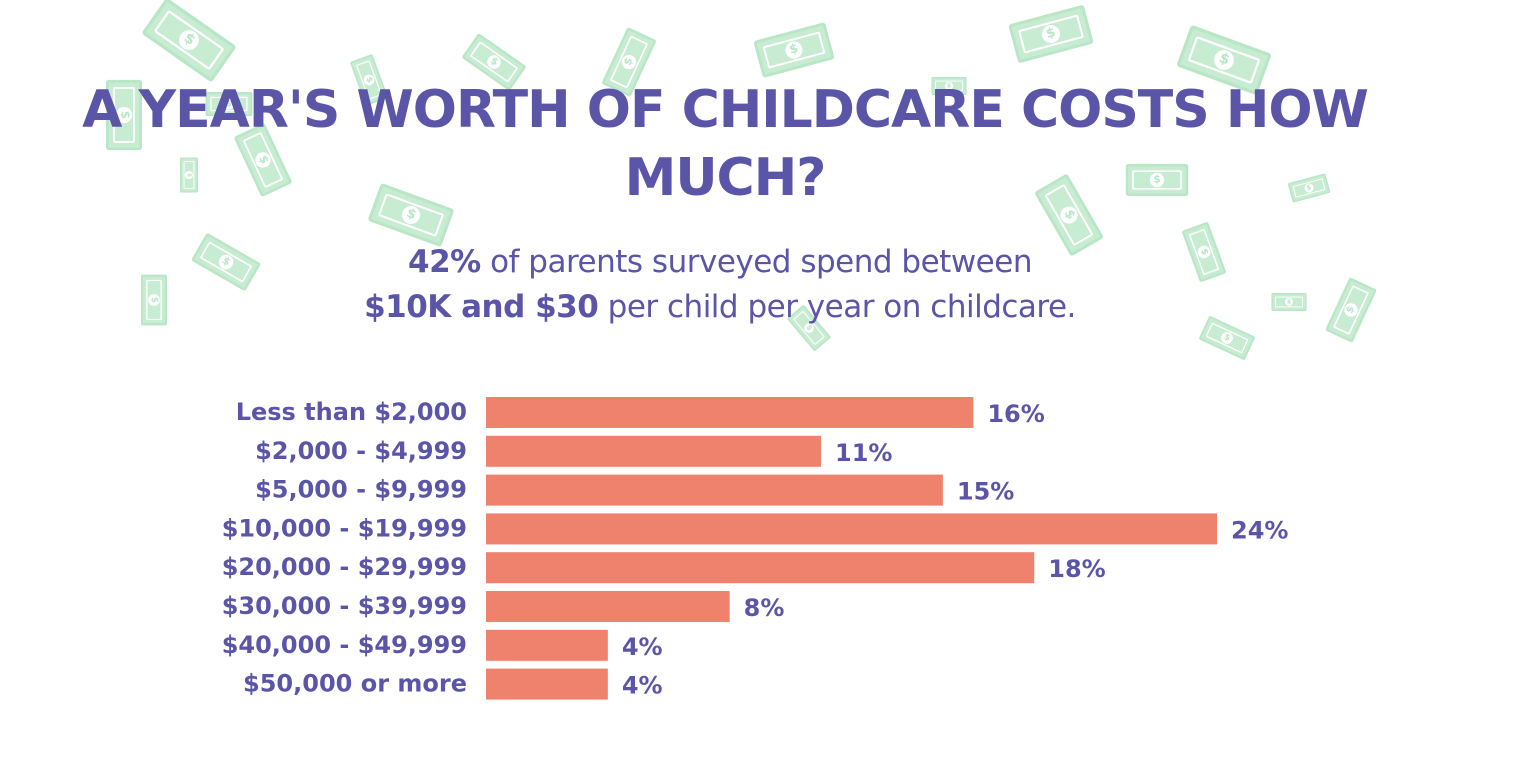 The width and height of the screenshot is (1520, 772). Describe the element at coordinates (344, 567) in the screenshot. I see `category-label: $20,000 - $29,999` at that location.